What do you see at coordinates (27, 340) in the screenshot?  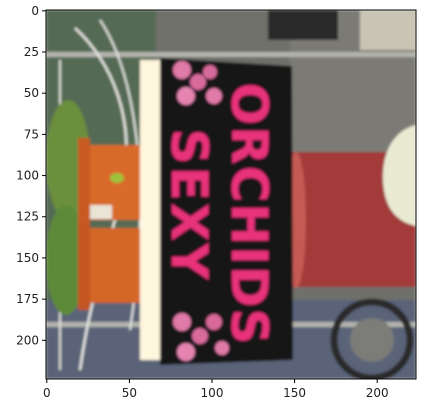 I see `y-tick-label: 200` at bounding box center [27, 340].